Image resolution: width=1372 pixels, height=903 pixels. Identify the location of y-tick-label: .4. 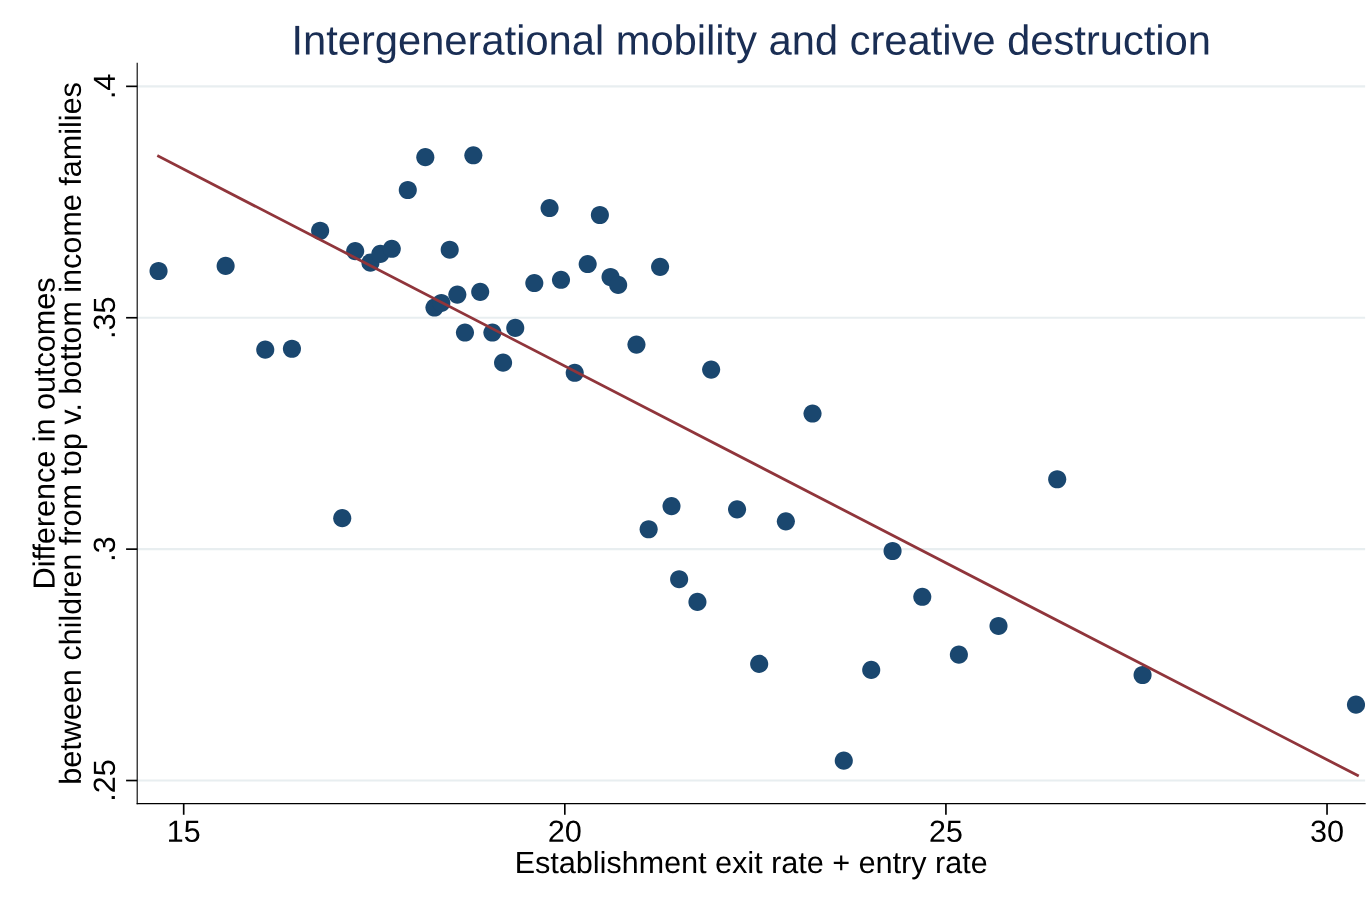
(104, 85).